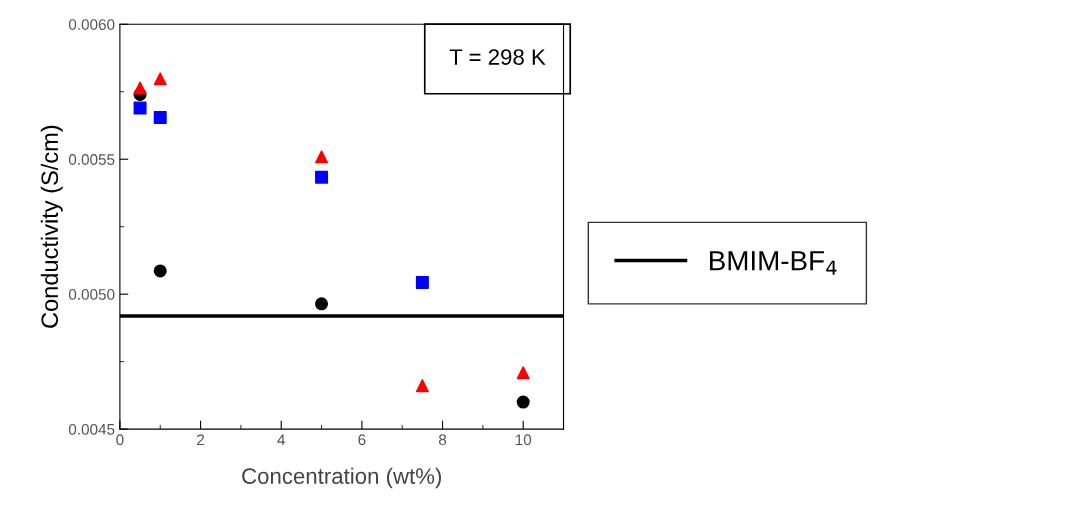 The width and height of the screenshot is (1090, 506). I want to click on x-tick-label: 10, so click(523, 440).